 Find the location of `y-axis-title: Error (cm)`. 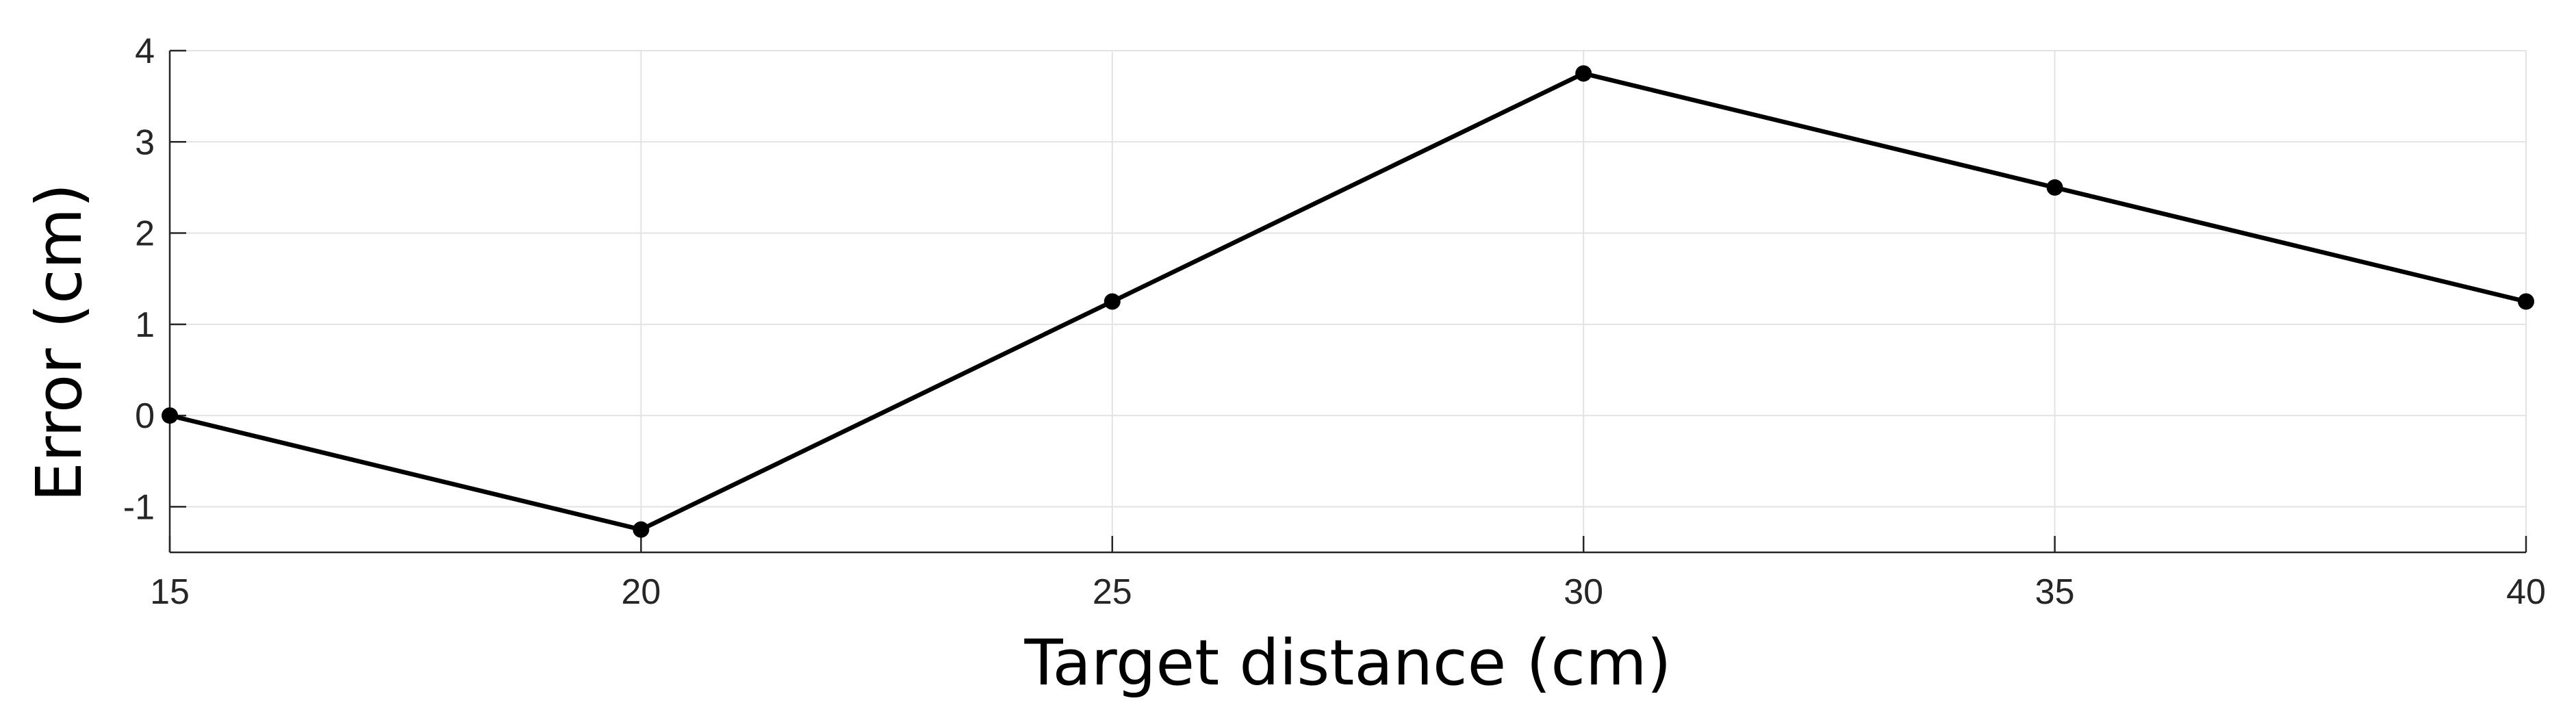

y-axis-title: Error (cm) is located at coordinates (59, 342).